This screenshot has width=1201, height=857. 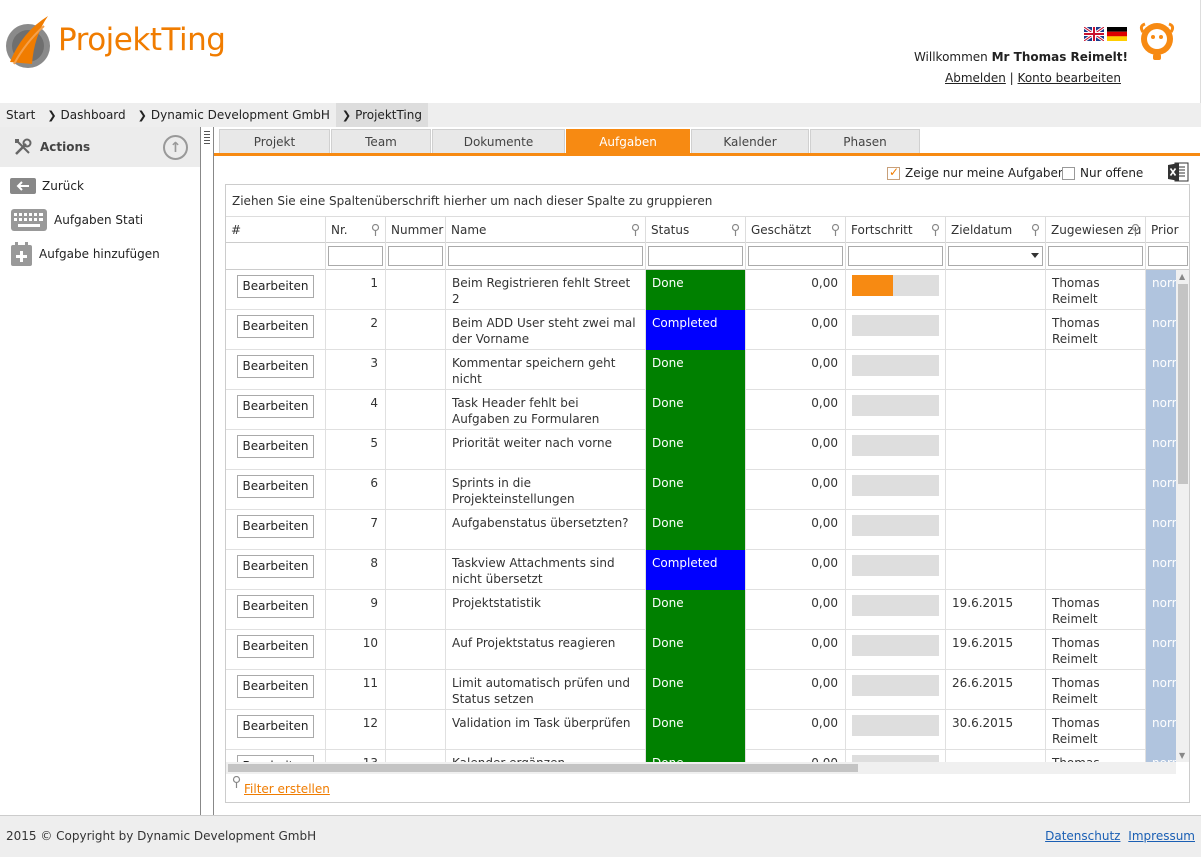 I want to click on sidebar-item-task-states: Aufgaben Stati, so click(x=76, y=220).